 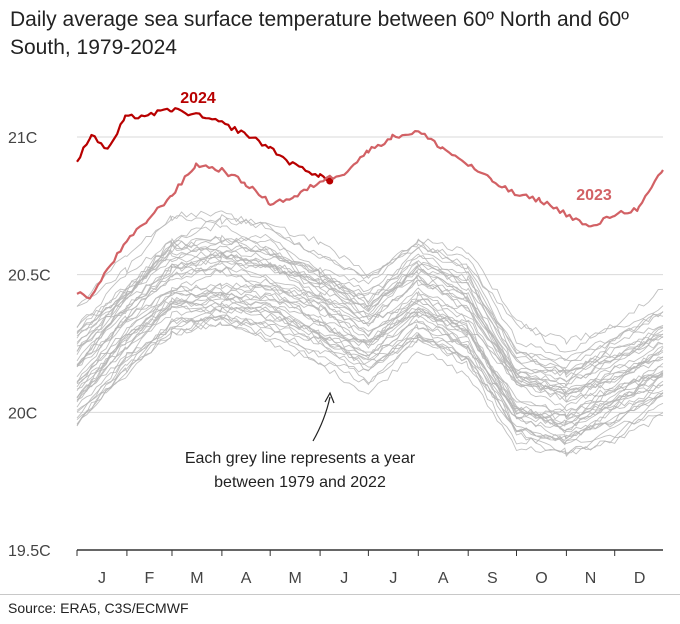 What do you see at coordinates (393, 578) in the screenshot?
I see `x-tick-label-6: J` at bounding box center [393, 578].